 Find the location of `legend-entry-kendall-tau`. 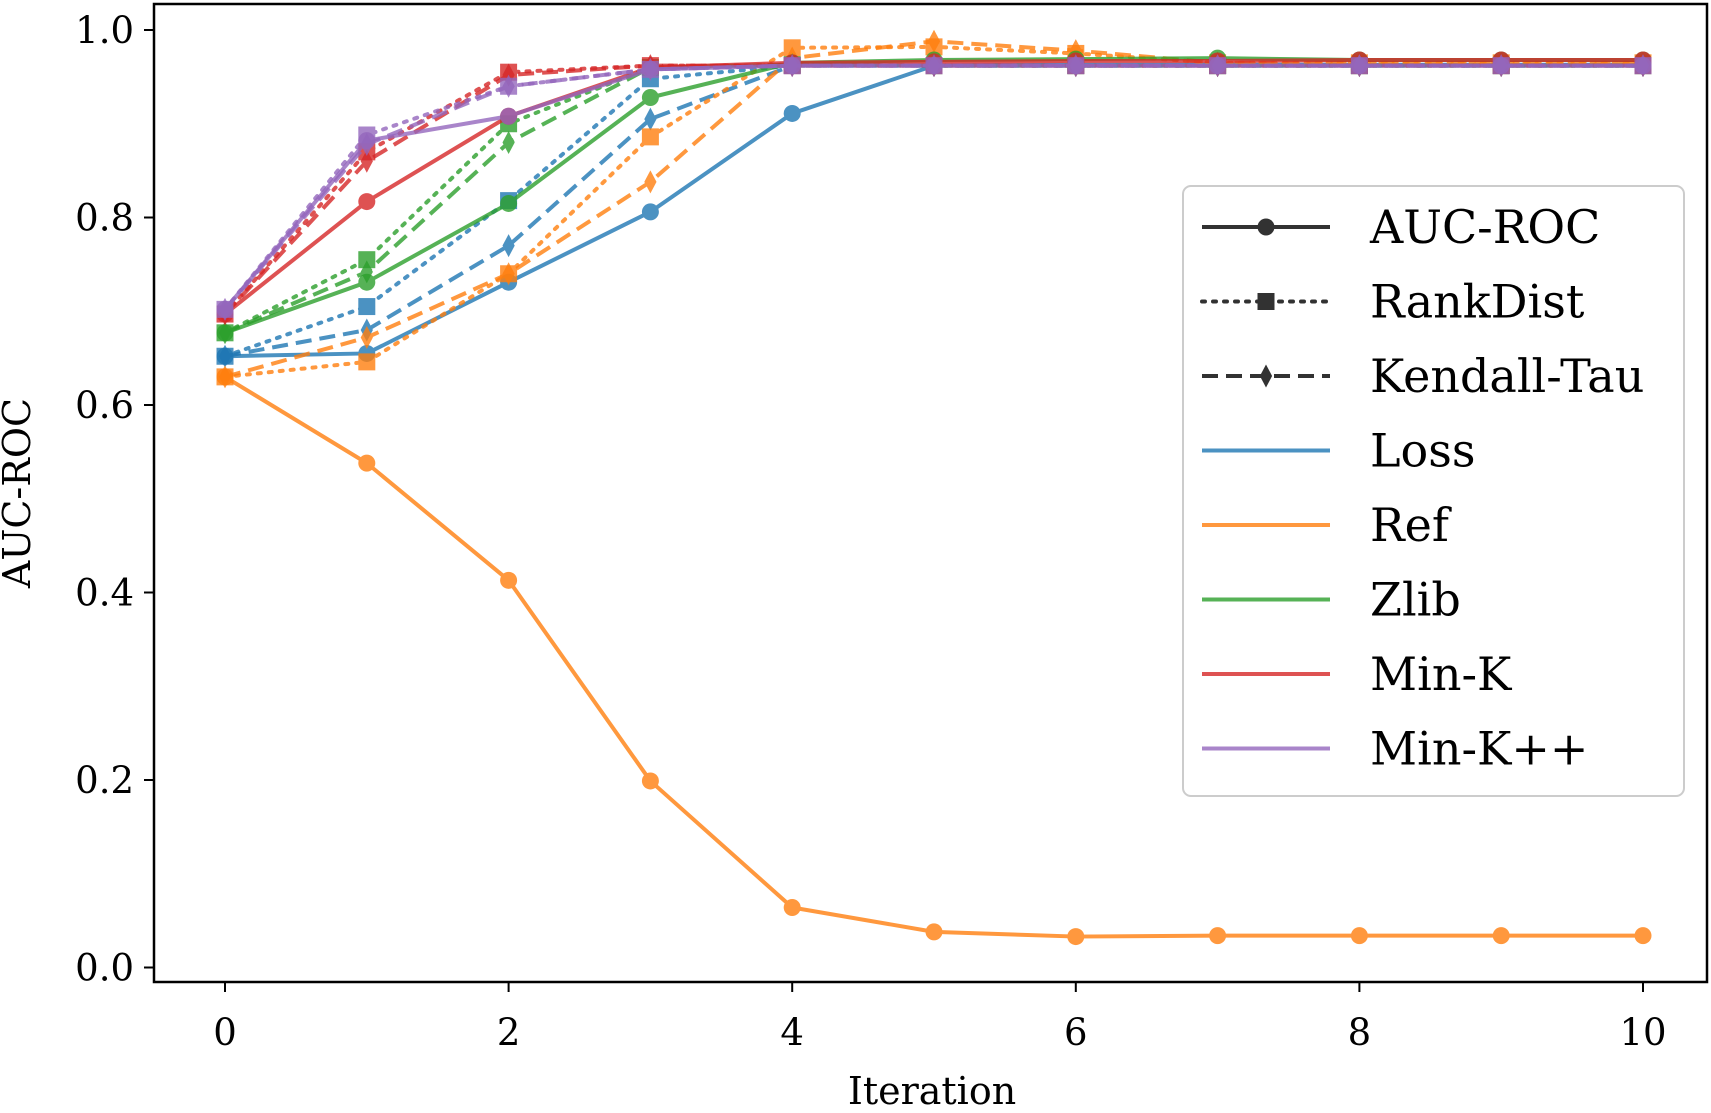

legend-entry-kendall-tau is located at coordinates (1266, 376).